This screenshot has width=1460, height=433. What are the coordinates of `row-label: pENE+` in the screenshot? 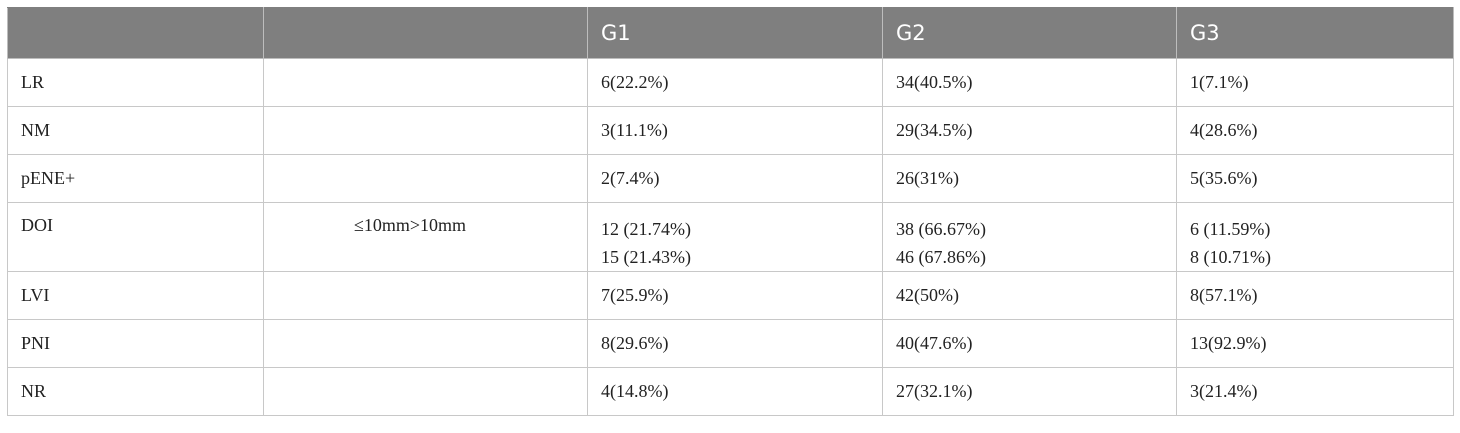 It's located at (135, 178).